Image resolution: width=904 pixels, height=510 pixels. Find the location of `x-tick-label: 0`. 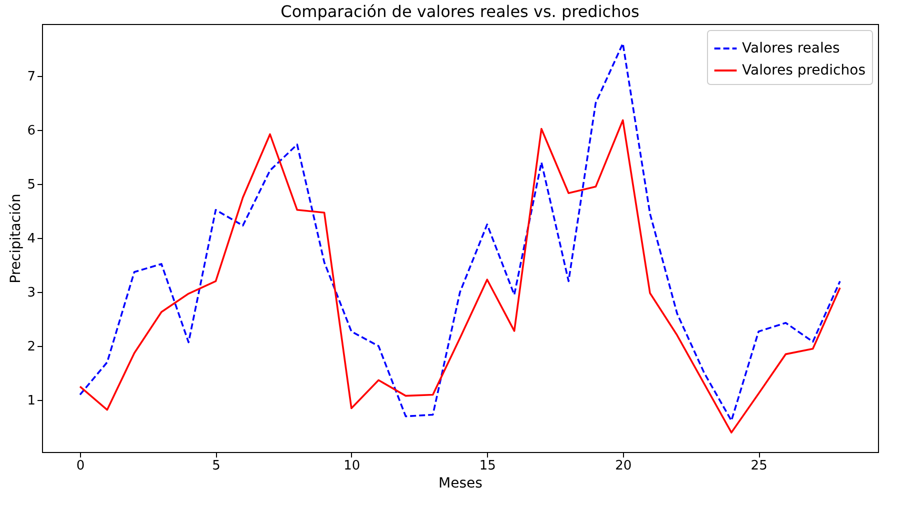

x-tick-label: 0 is located at coordinates (80, 466).